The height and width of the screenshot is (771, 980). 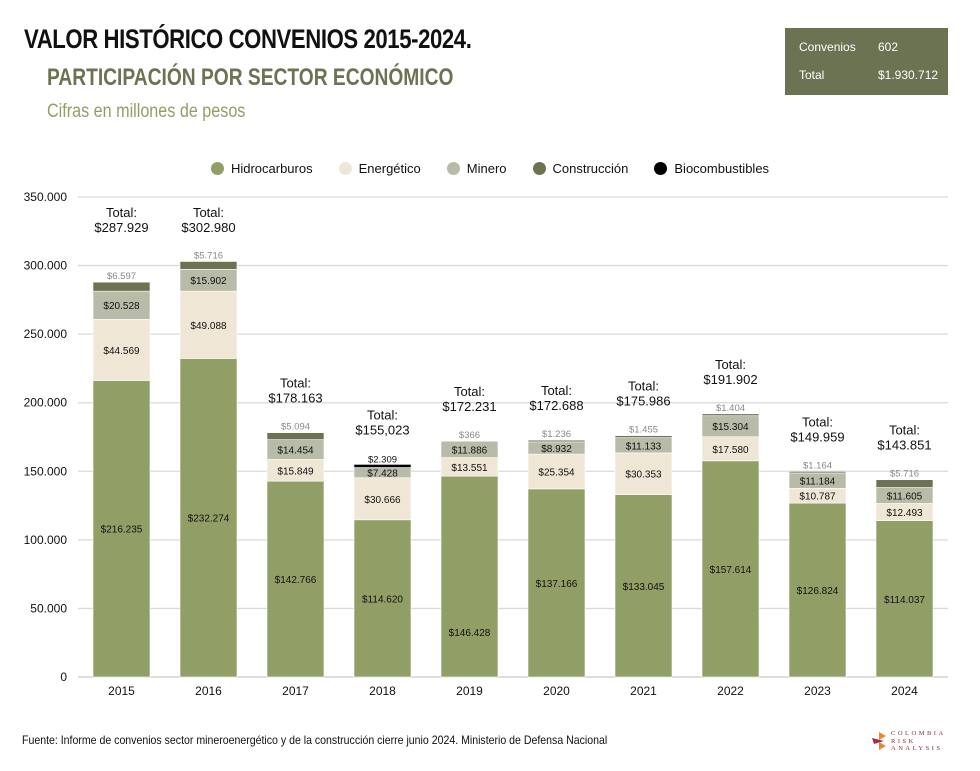 What do you see at coordinates (63, 677) in the screenshot?
I see `y-tick-label: 0` at bounding box center [63, 677].